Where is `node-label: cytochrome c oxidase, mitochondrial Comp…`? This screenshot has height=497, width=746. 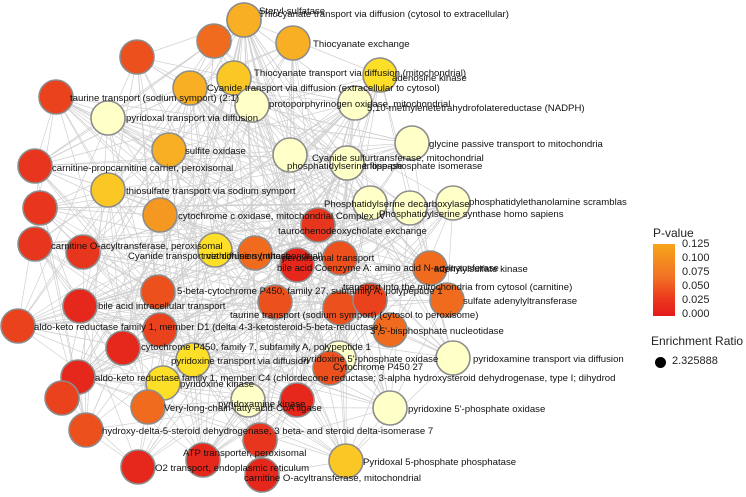
node-label: cytochrome c oxidase, mitochondrial Comp… is located at coordinates (282, 216).